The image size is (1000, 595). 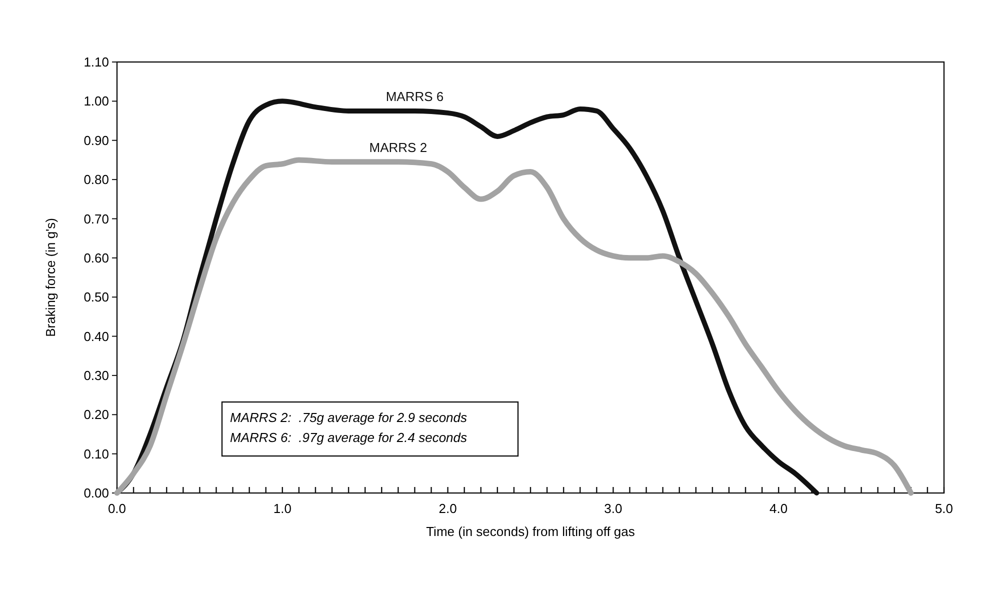 I want to click on annotation: MARRS 2: .75g average for 2.9 seconds, so click(x=349, y=417).